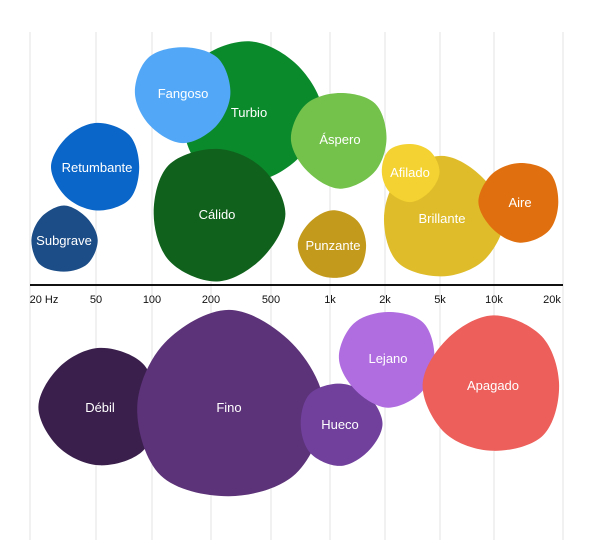  I want to click on tick-label: 20k, so click(552, 300).